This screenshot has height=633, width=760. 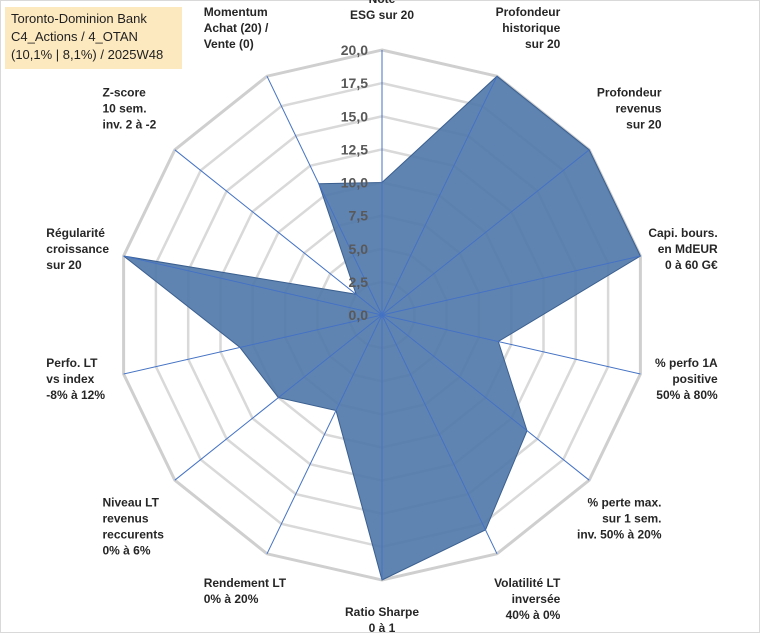 What do you see at coordinates (359, 216) in the screenshot?
I see `radial-tick-label: 7,5` at bounding box center [359, 216].